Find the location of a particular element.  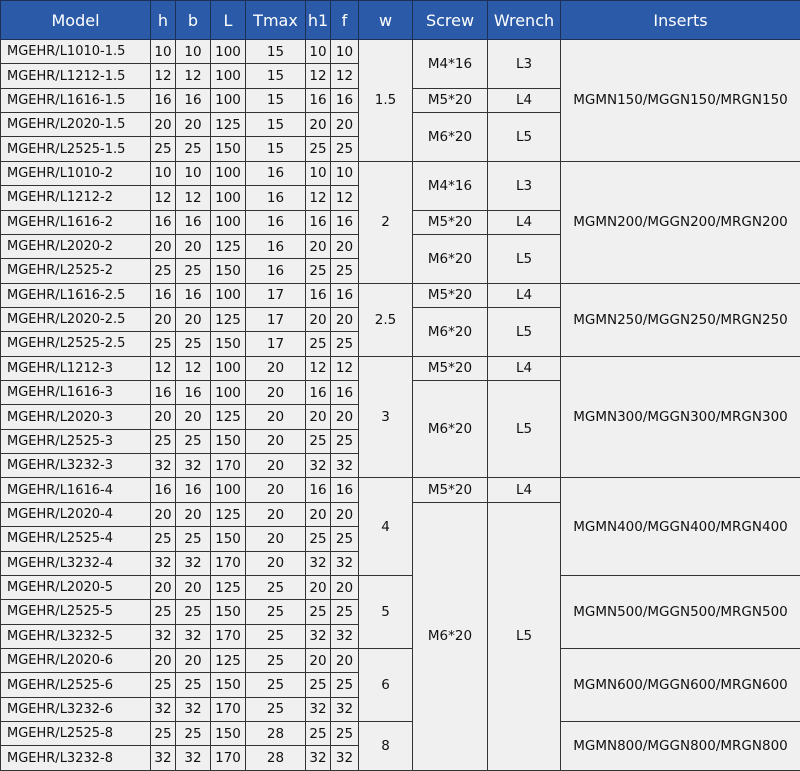

table-row: MGEHR/L2020-1.5 20 20 125 15 20 20 M6*20 L5 is located at coordinates (400, 137).